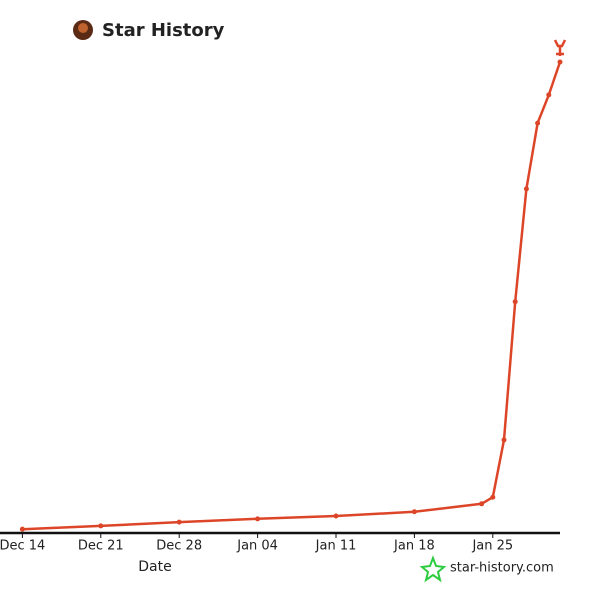  Describe the element at coordinates (101, 546) in the screenshot. I see `x-tick-label: Dec 21` at that location.